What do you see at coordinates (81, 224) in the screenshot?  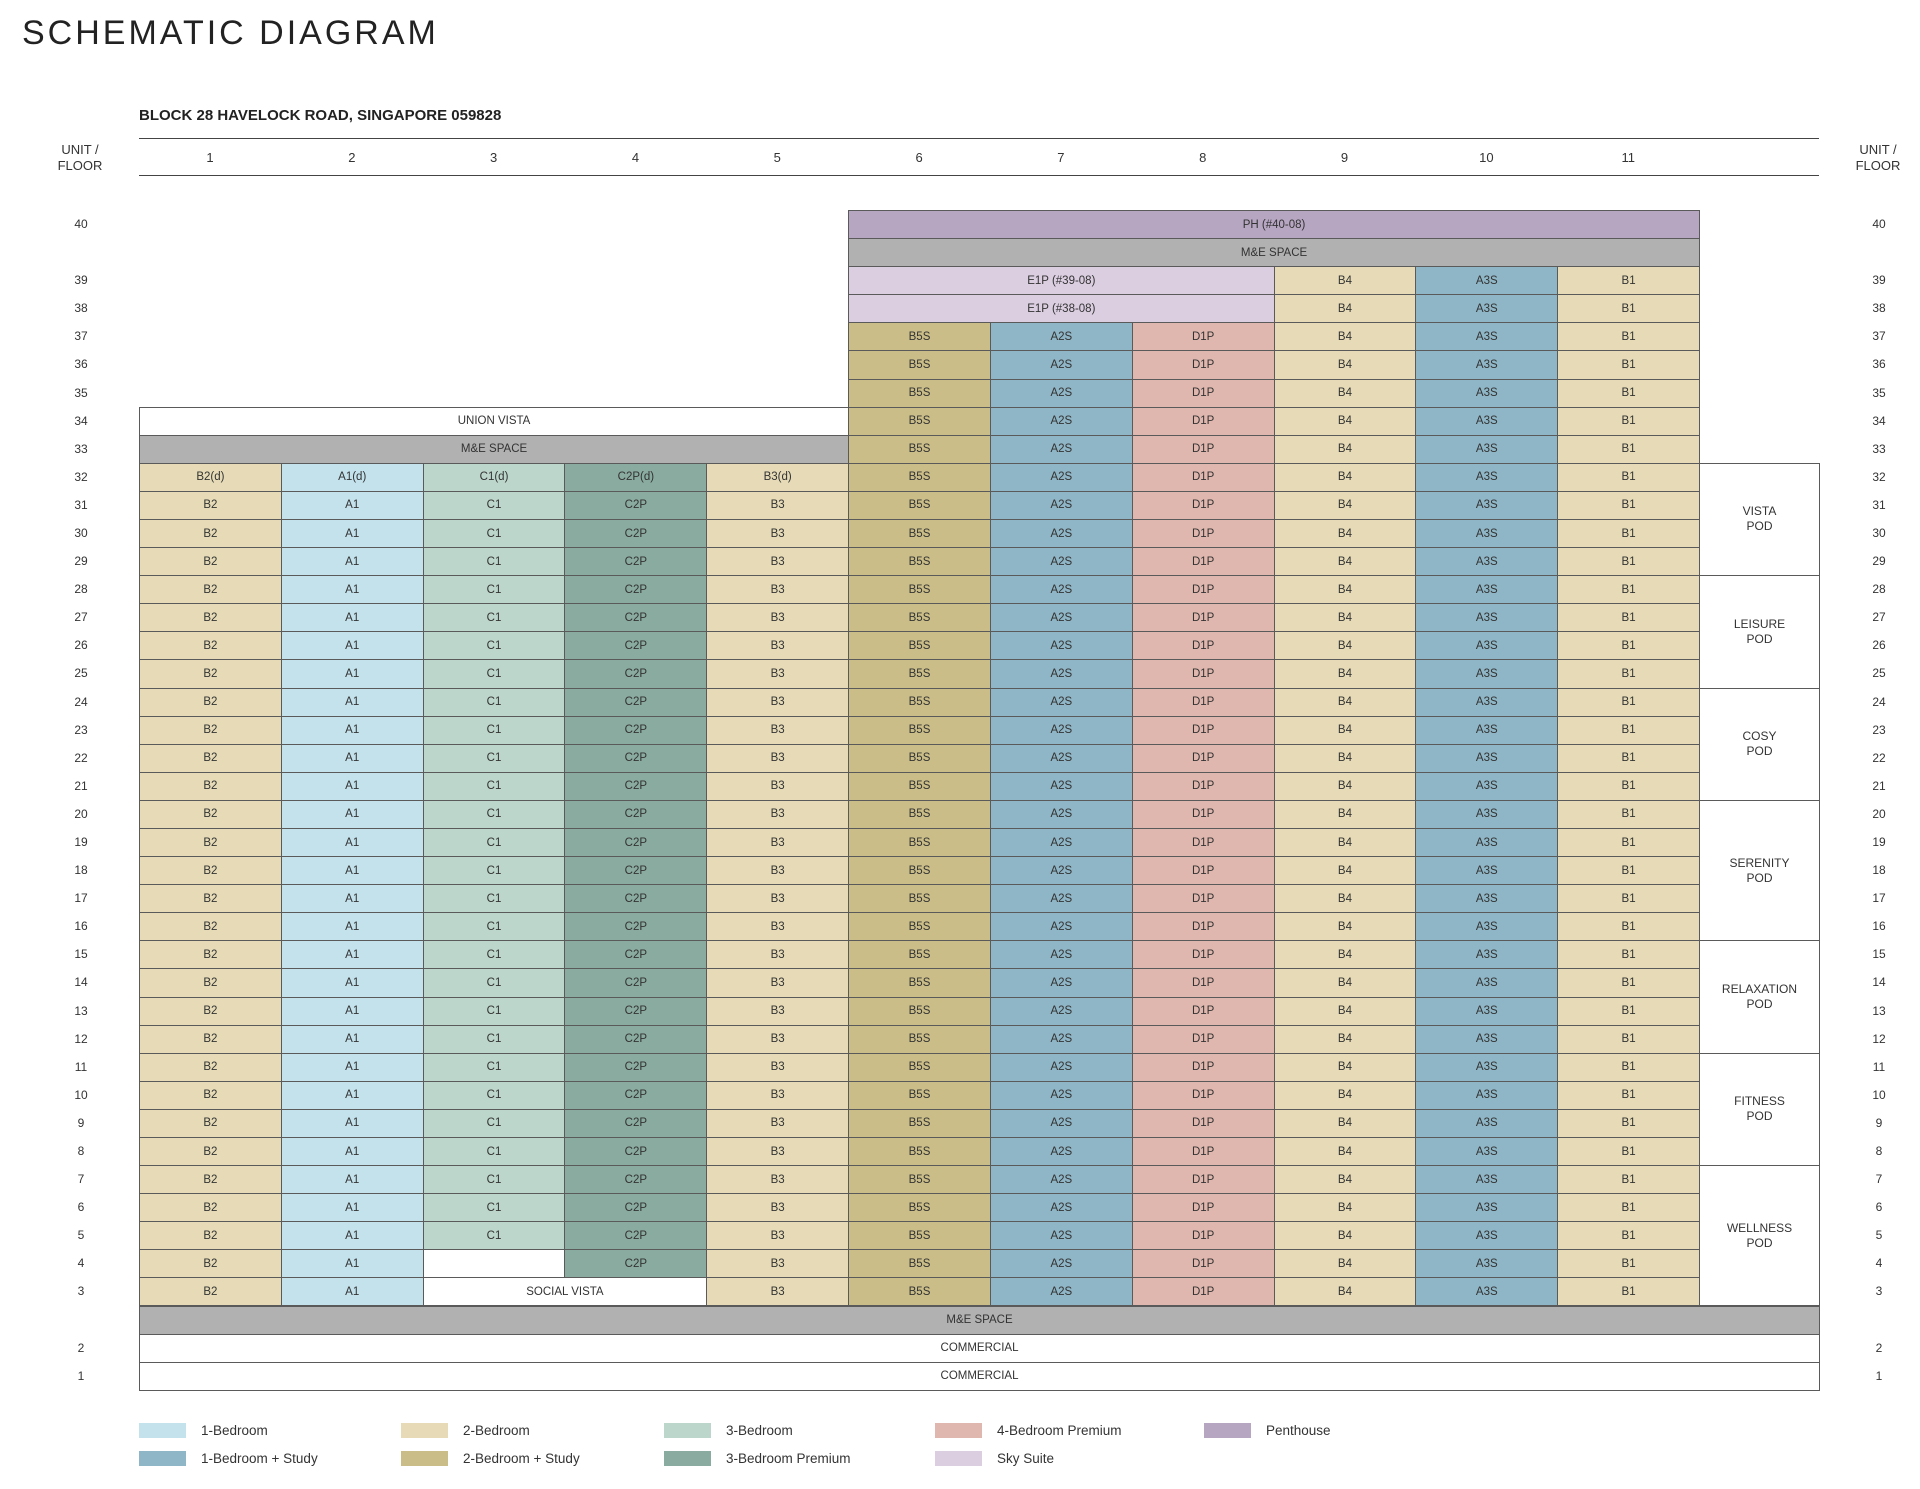 I see `floor-label-left: 40` at bounding box center [81, 224].